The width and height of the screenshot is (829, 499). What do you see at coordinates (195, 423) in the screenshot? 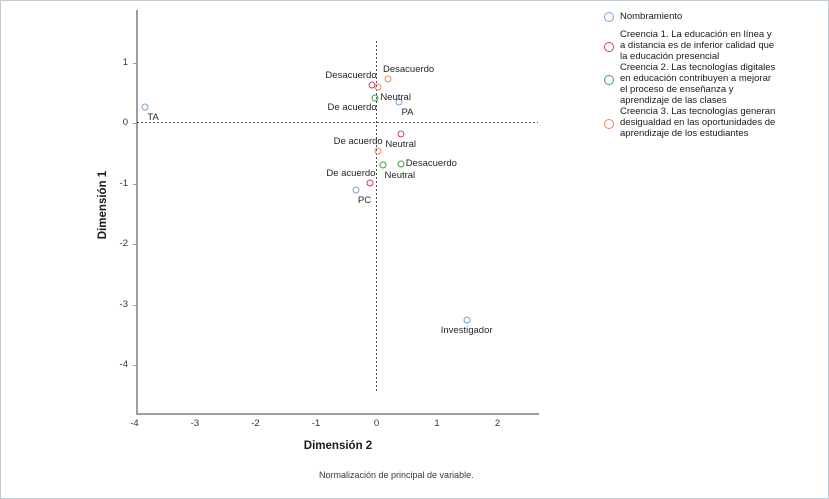
I see `x-tick-label: -3` at bounding box center [195, 423].